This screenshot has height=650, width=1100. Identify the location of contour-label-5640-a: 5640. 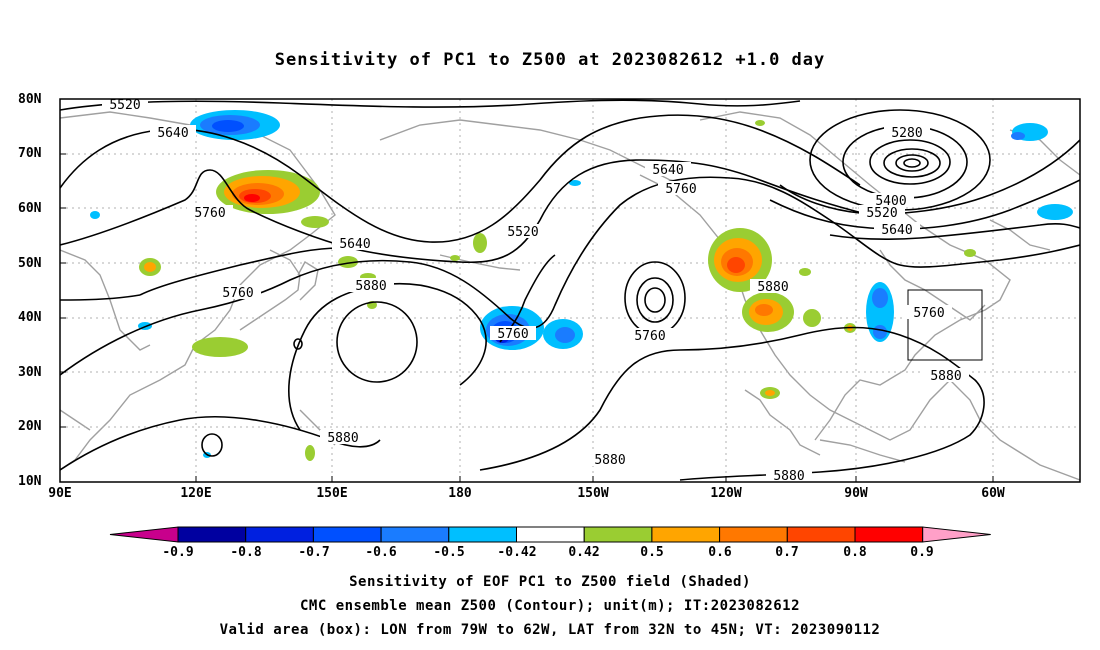
(172, 133).